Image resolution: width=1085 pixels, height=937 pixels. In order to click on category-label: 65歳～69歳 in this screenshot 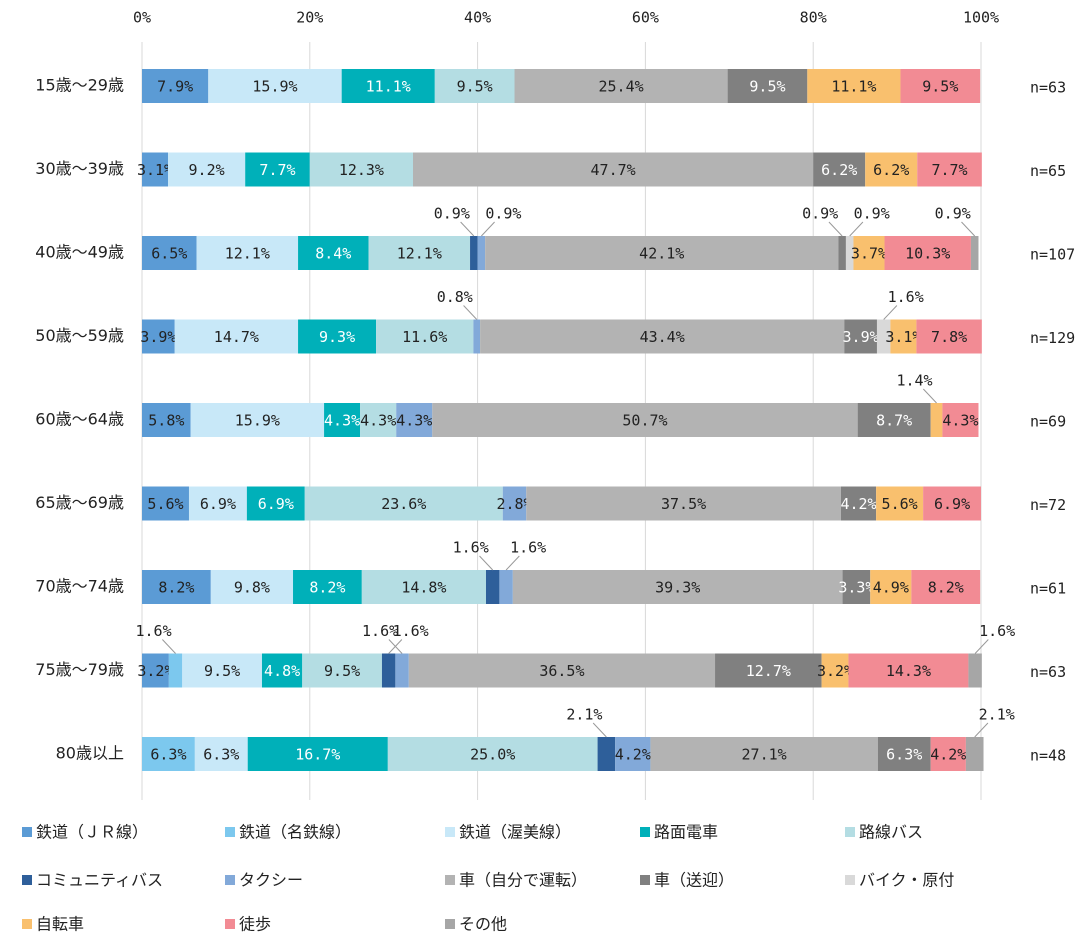, I will do `click(79, 502)`.